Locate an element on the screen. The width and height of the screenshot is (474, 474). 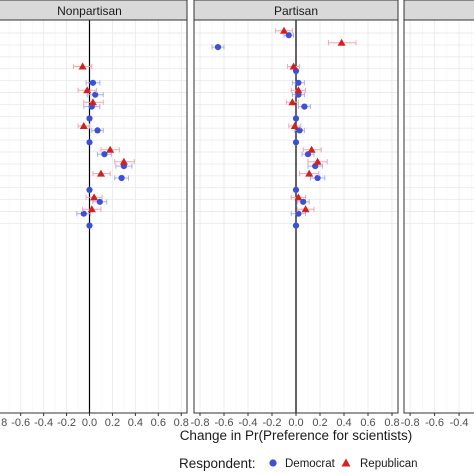
legend-title: Respondent: is located at coordinates (217, 463).